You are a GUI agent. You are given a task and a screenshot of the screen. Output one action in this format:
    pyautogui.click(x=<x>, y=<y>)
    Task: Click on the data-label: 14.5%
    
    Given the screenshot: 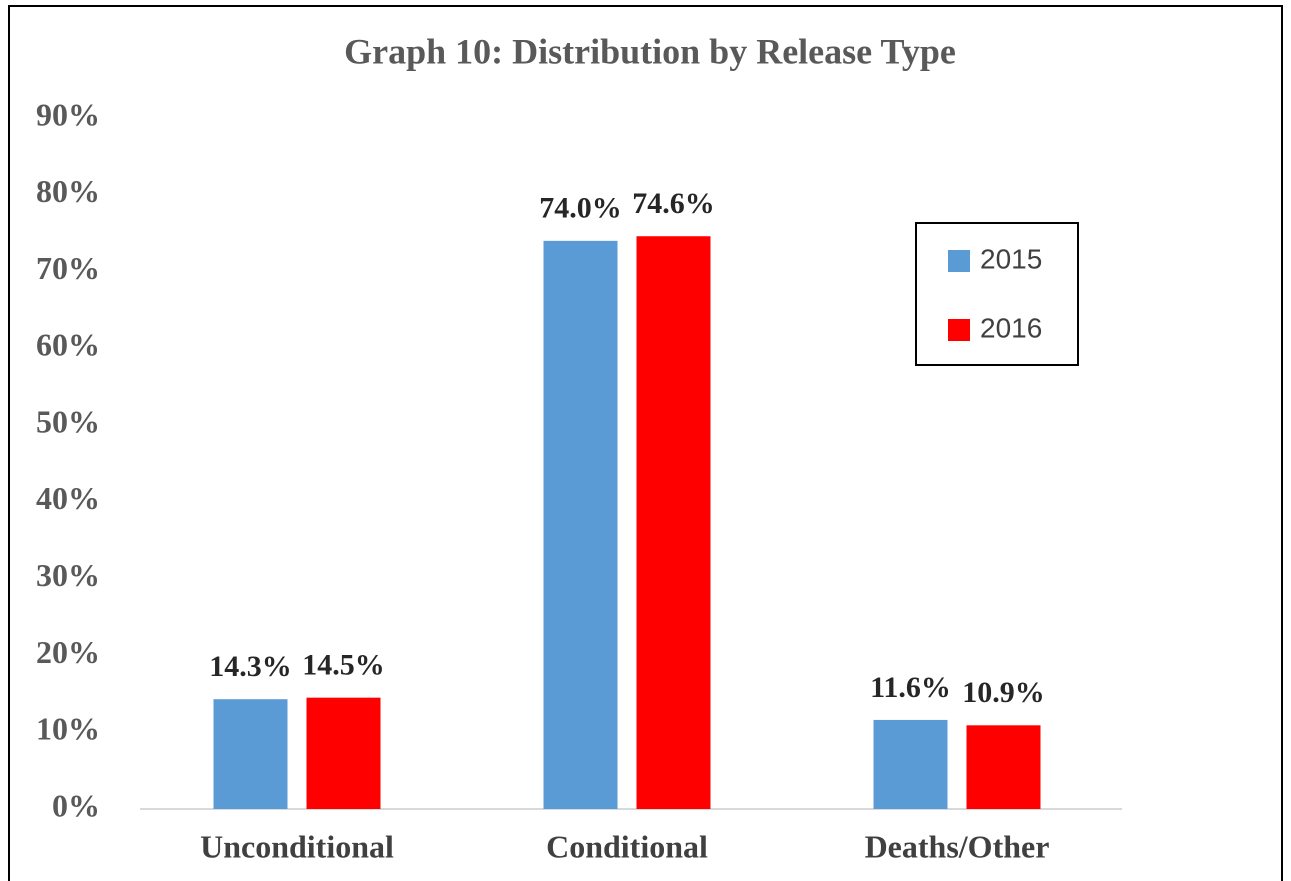 What is the action you would take?
    pyautogui.click(x=343, y=665)
    